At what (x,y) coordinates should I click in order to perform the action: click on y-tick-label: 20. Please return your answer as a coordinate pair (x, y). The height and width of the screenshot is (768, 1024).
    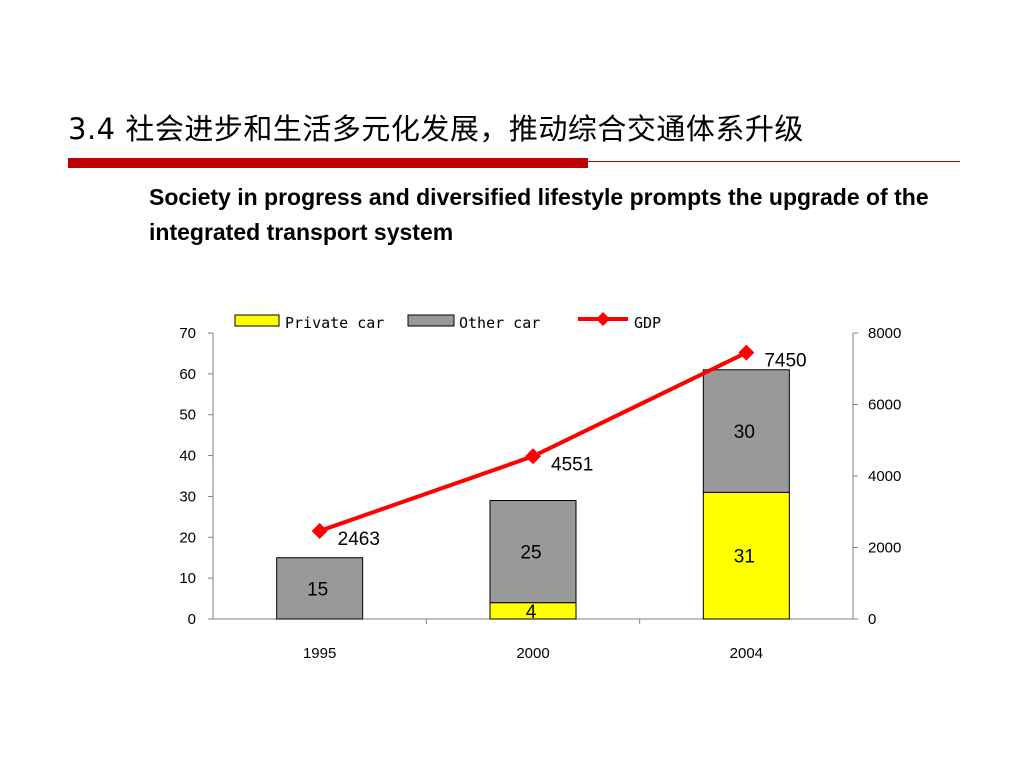
    Looking at the image, I should click on (187, 537).